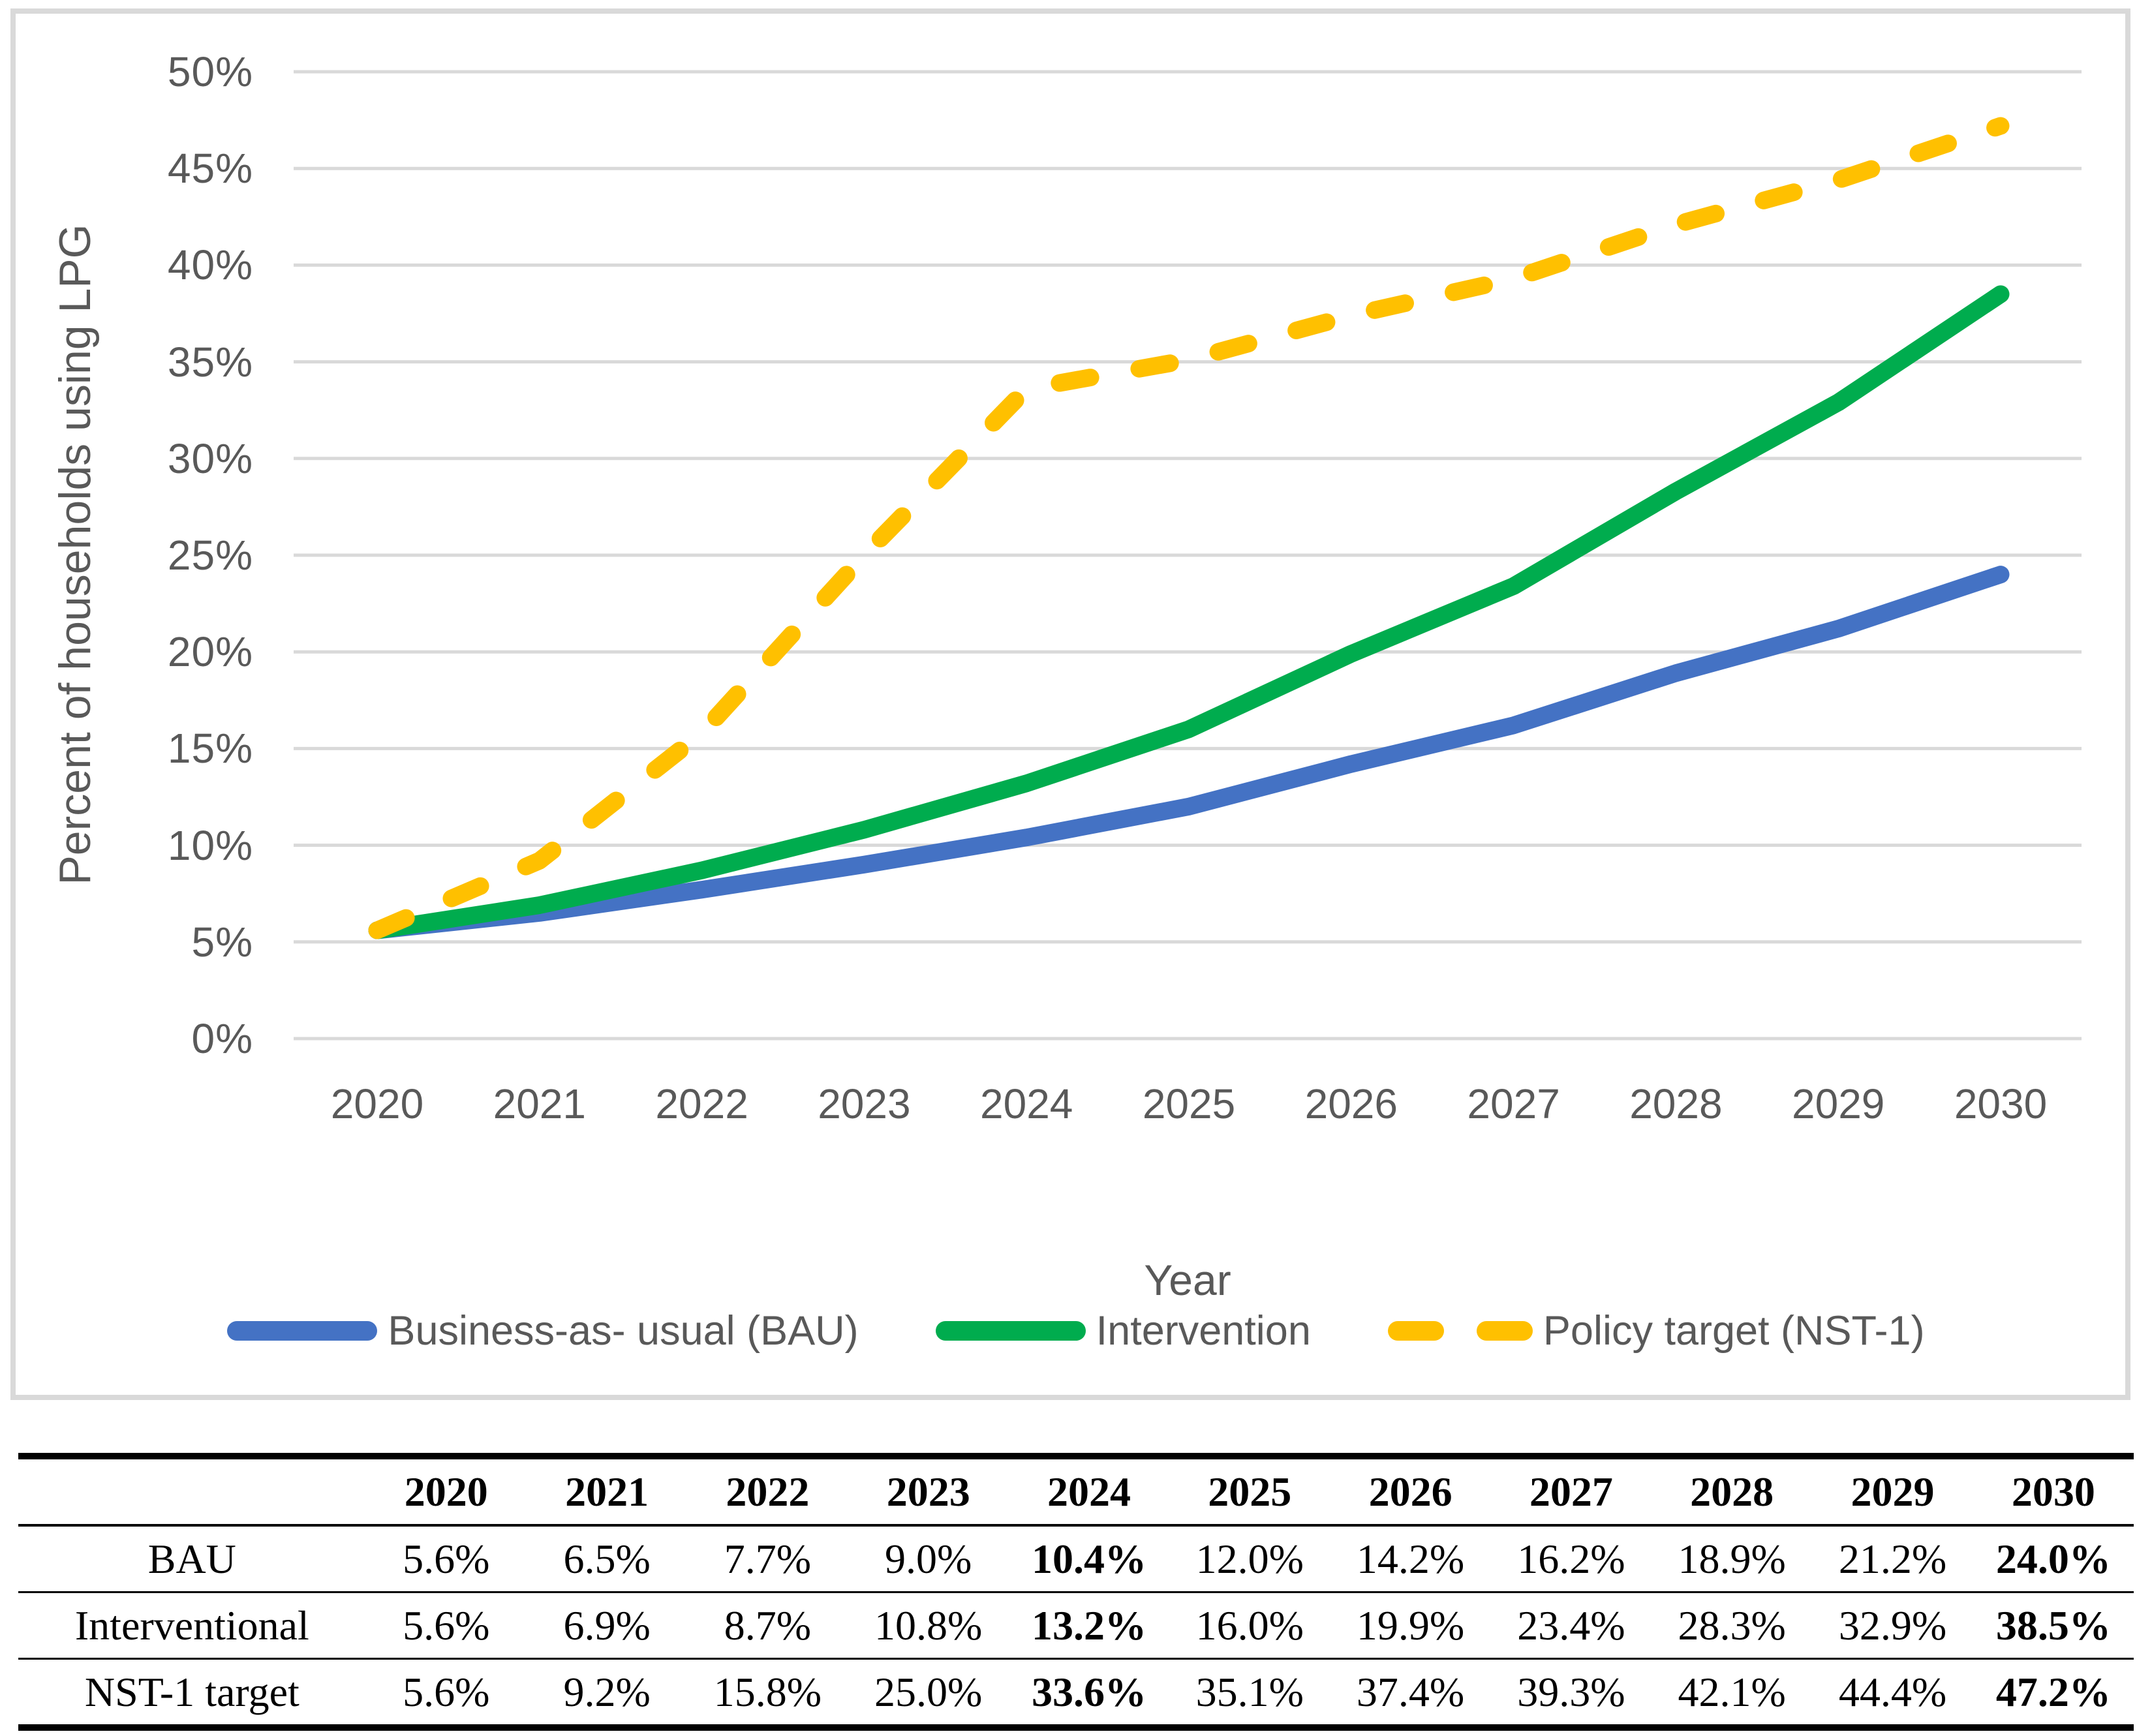 The width and height of the screenshot is (2152, 1736). I want to click on table-cell: 23.4%, so click(1571, 1625).